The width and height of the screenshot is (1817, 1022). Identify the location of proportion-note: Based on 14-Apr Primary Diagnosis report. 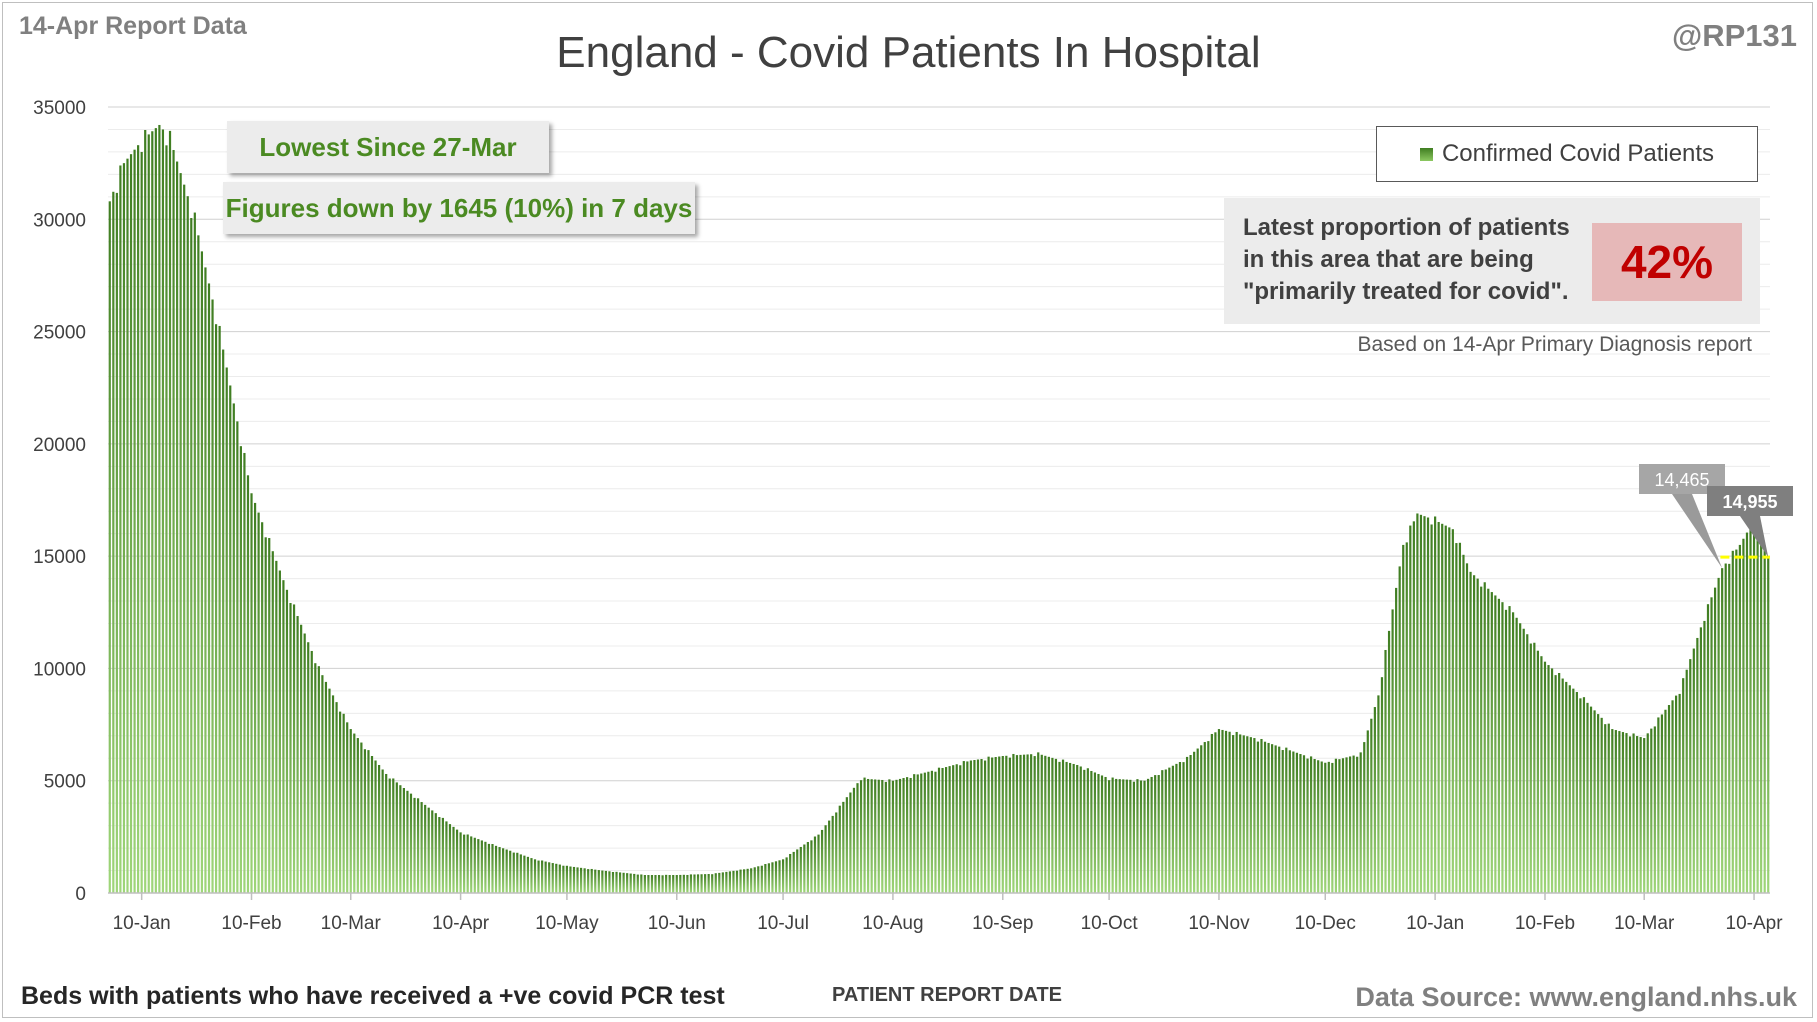
(1554, 344).